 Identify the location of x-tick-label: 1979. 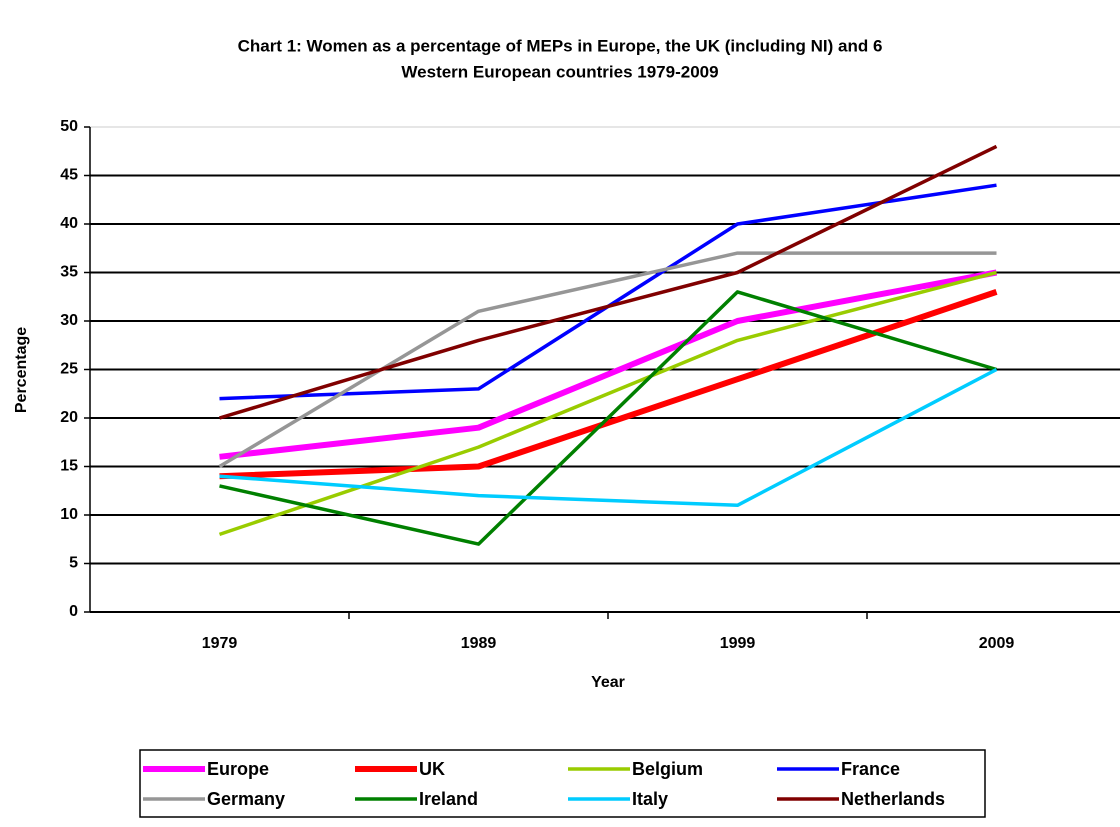
(220, 643).